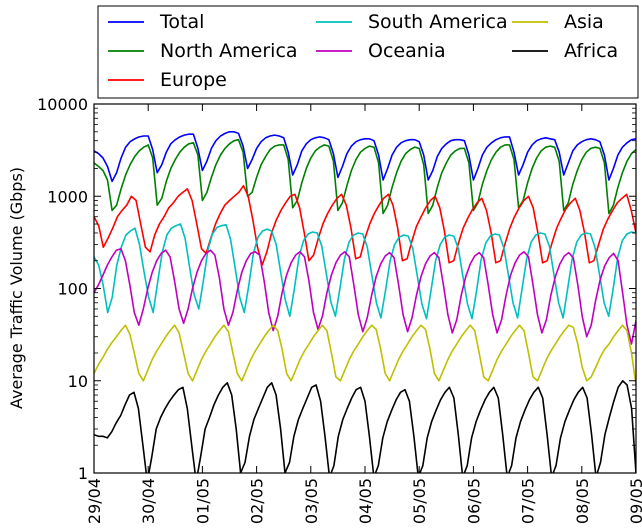 This screenshot has width=642, height=531. I want to click on legend-label-total: Total, so click(181, 22).